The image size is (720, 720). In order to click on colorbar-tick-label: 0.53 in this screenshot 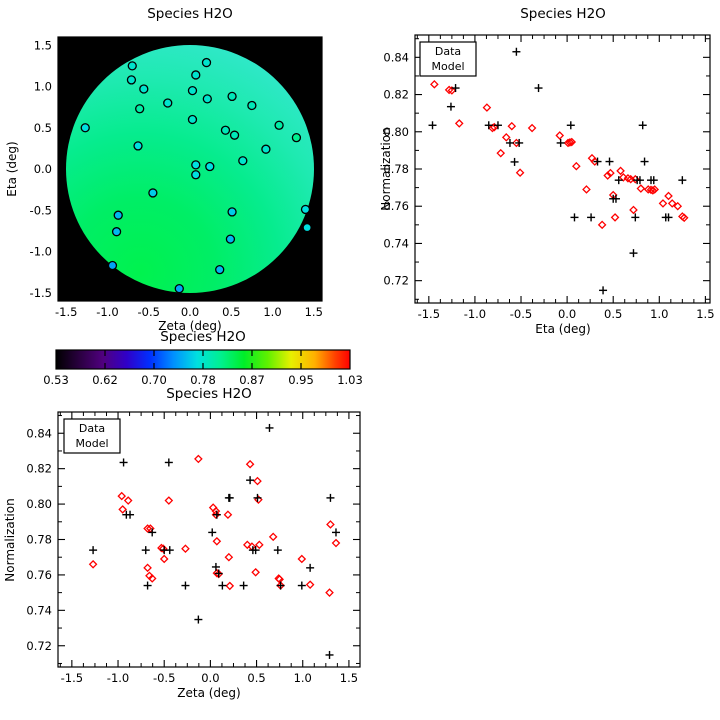, I will do `click(56, 379)`.